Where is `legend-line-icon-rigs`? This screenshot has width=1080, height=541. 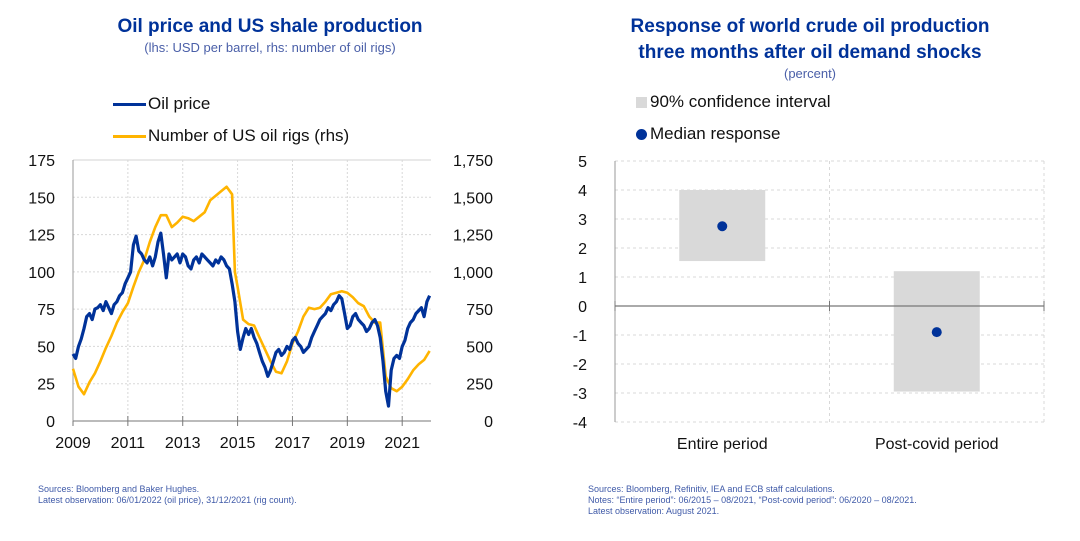 legend-line-icon-rigs is located at coordinates (129, 136).